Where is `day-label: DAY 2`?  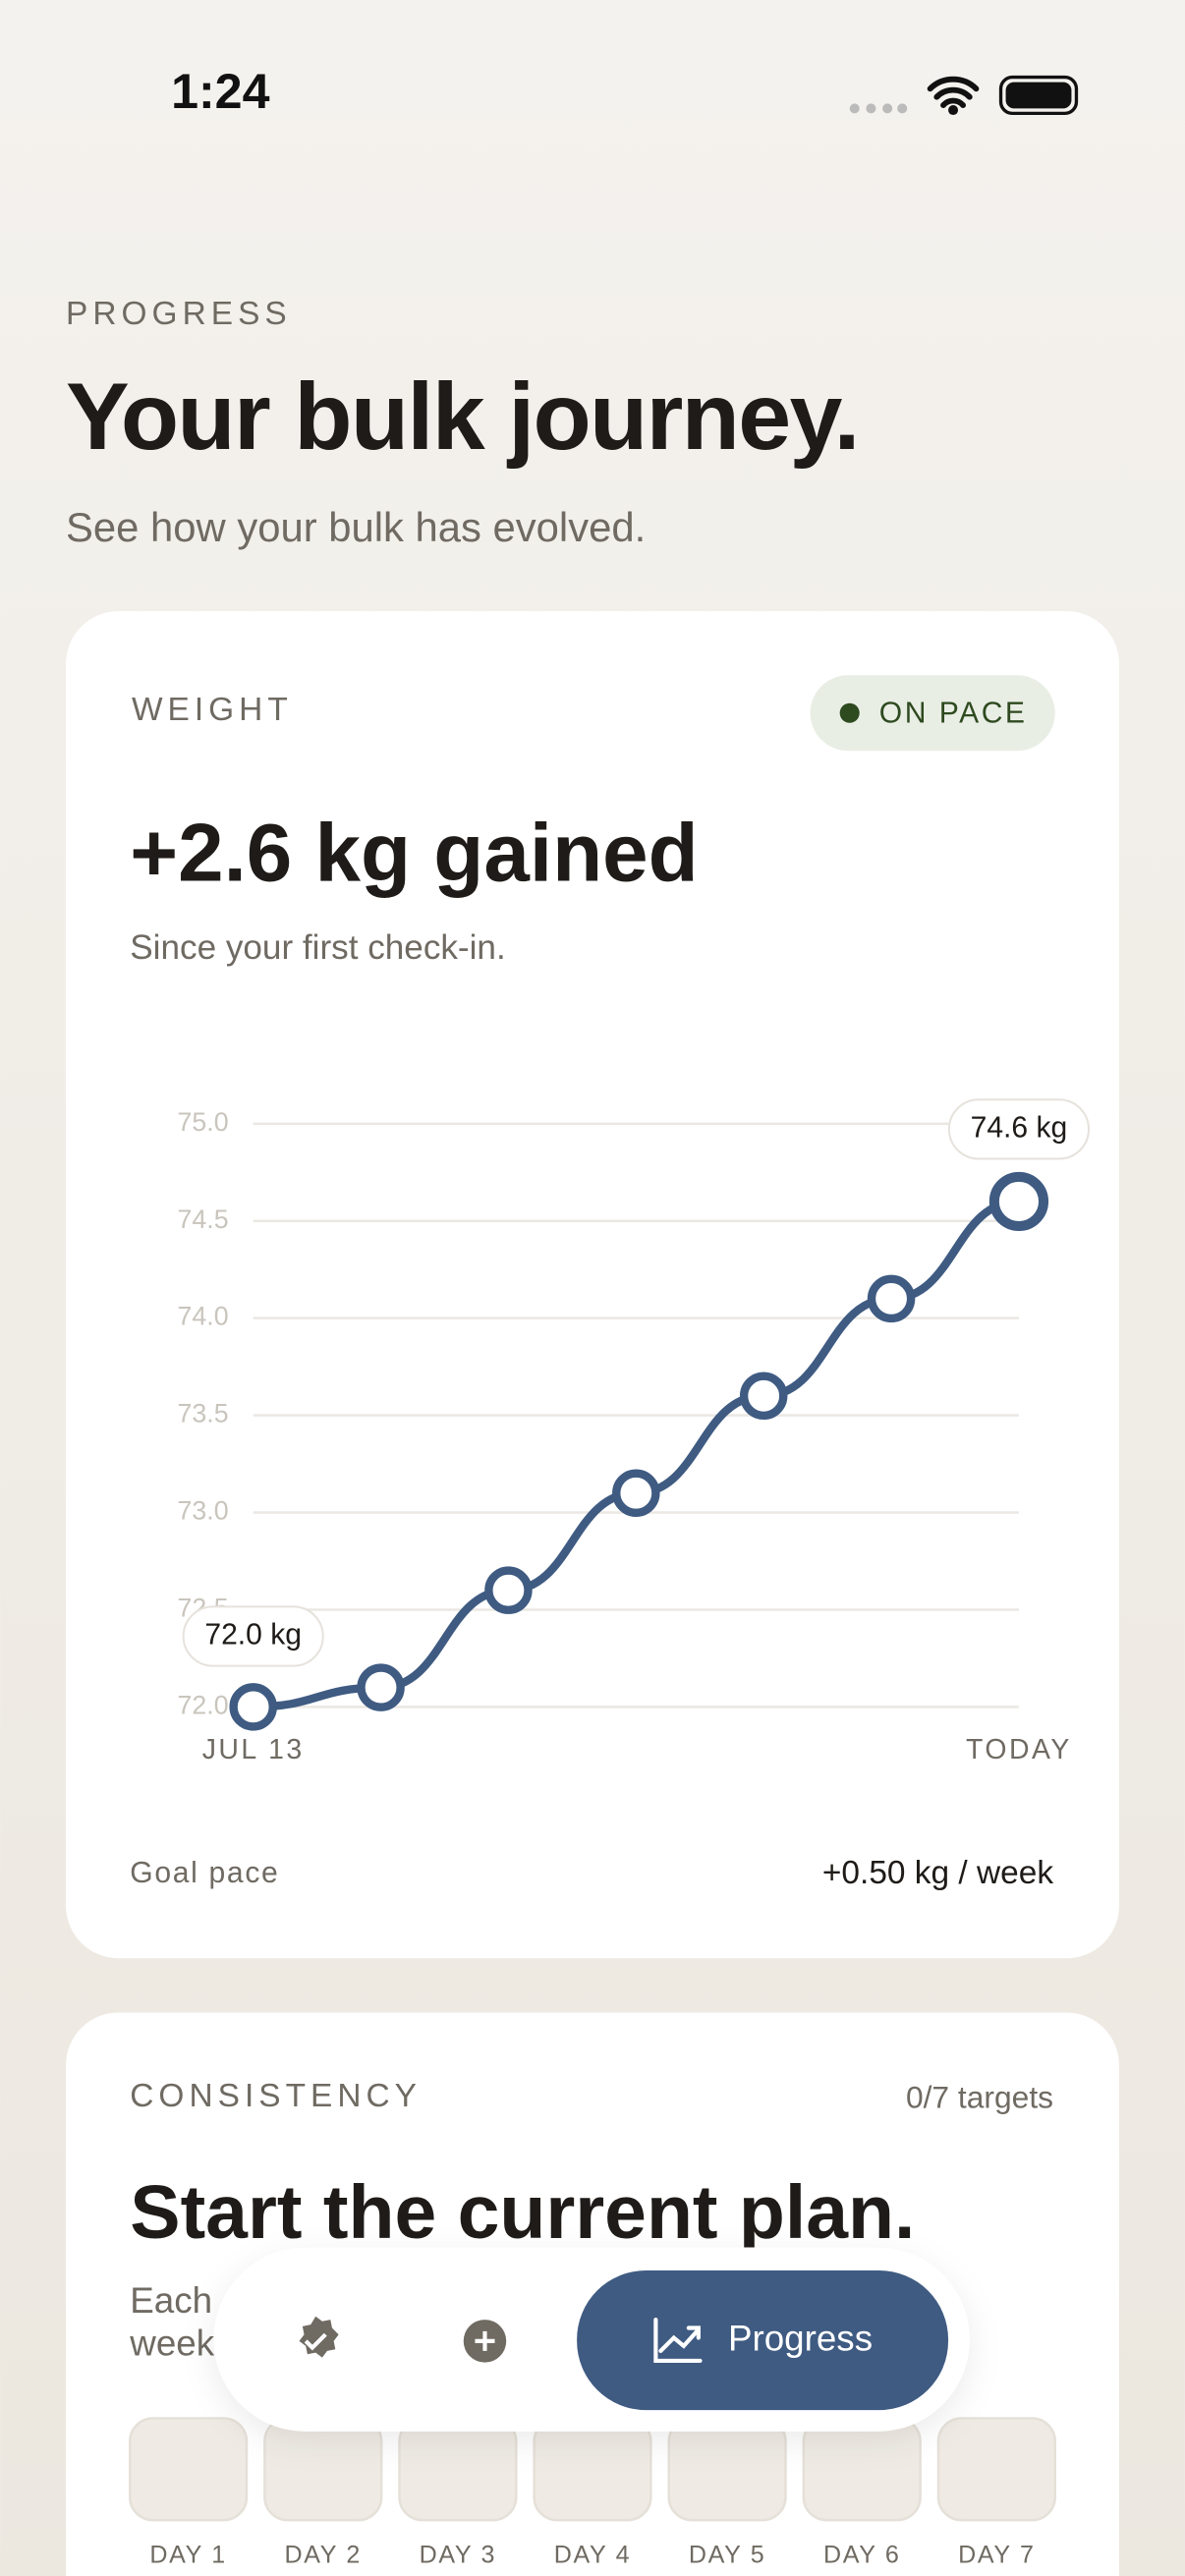
day-label: DAY 2 is located at coordinates (323, 2555).